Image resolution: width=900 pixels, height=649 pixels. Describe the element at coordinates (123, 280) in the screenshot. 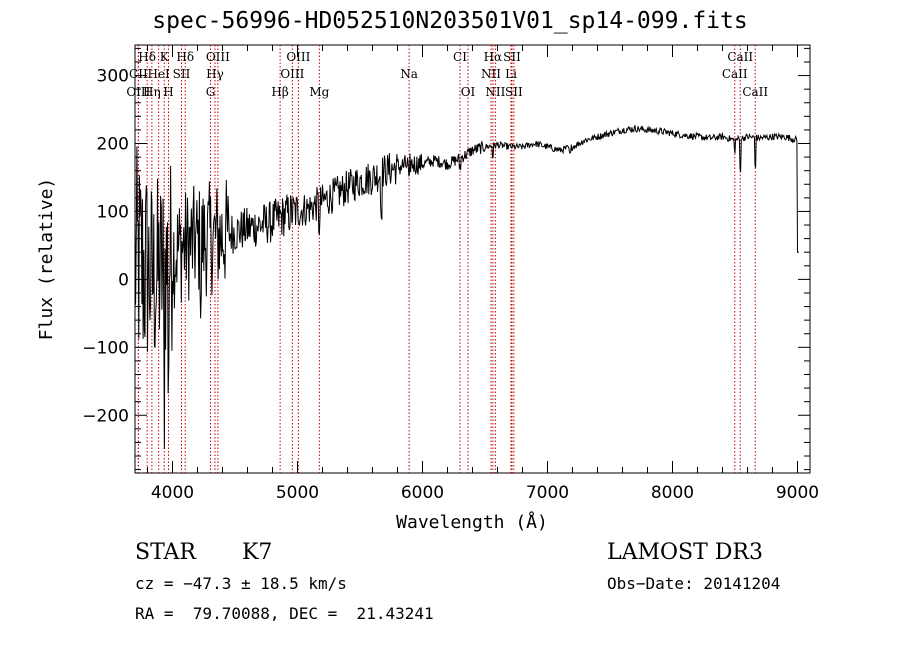

I see `y-tick-label: 0` at that location.